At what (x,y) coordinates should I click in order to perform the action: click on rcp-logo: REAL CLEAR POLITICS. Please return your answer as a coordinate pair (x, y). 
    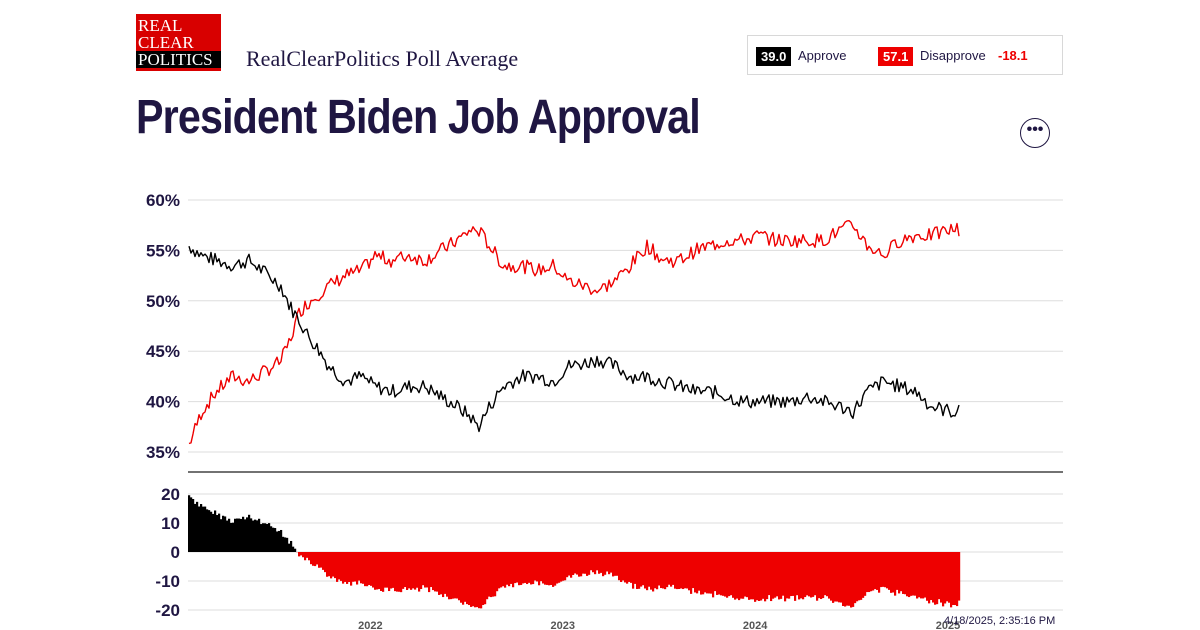
    Looking at the image, I should click on (178, 42).